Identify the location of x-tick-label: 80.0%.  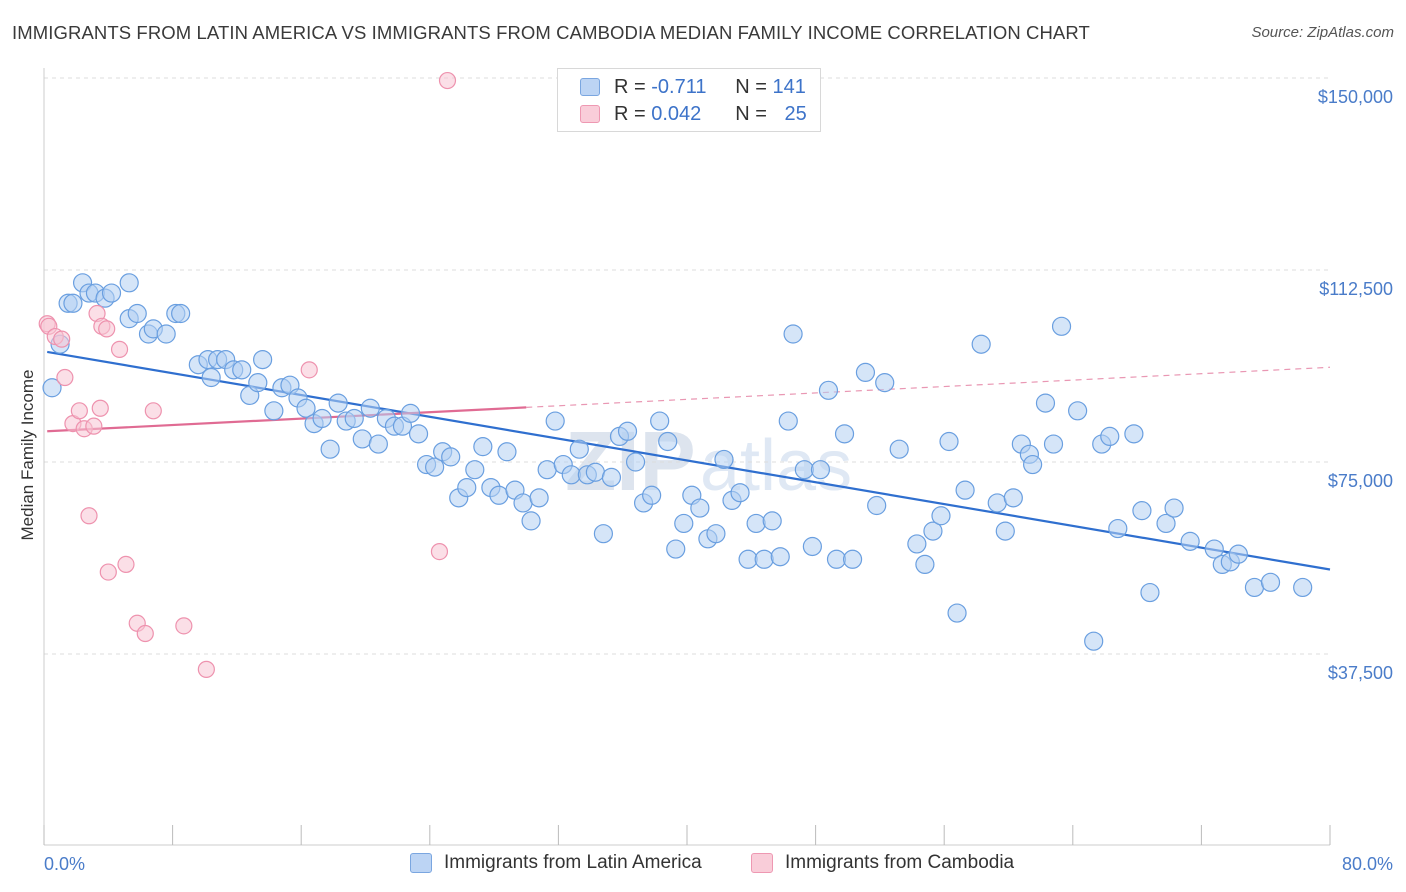
(1367, 864).